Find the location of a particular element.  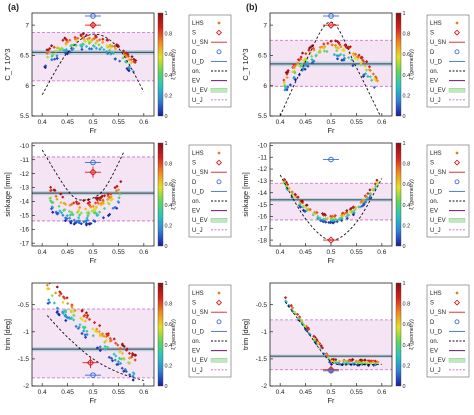

colorbar-label: ξ (geometry) is located at coordinates (174, 194).